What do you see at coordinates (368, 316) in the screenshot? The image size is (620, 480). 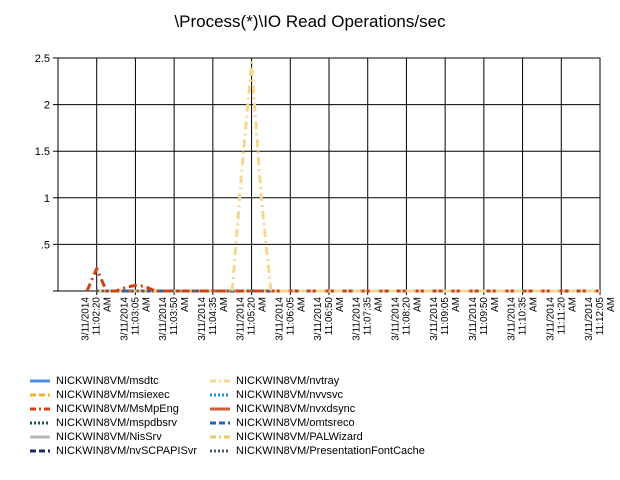 I see `x-tick-label-line: 11:07:35` at bounding box center [368, 316].